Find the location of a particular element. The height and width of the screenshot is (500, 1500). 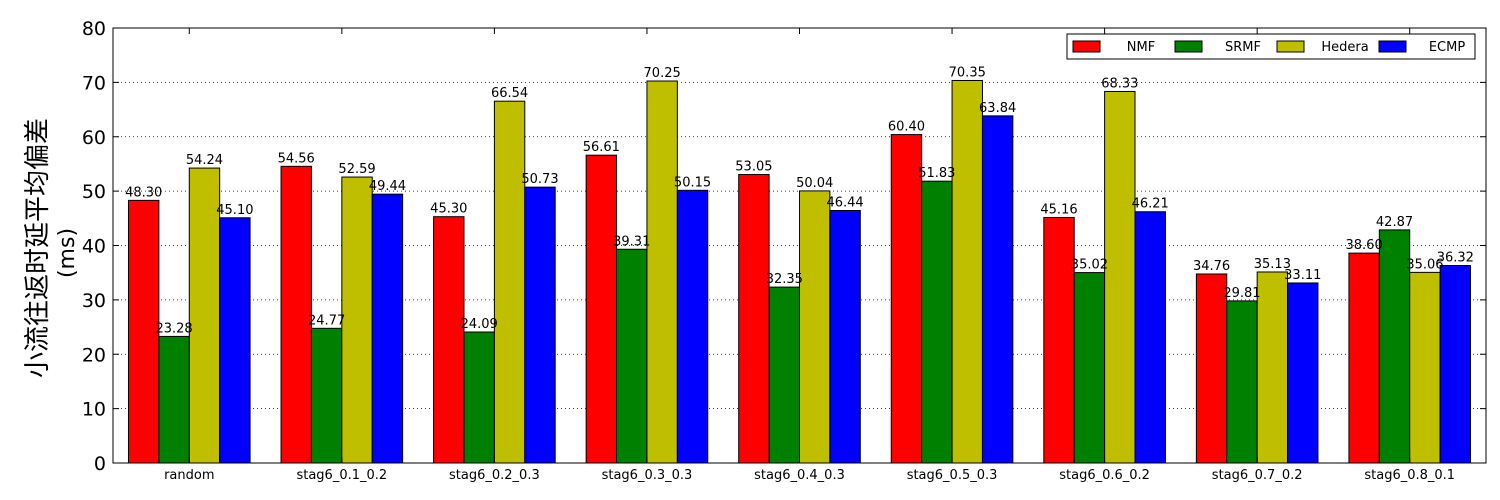

y-axis-label: 小流往返时延平均偏差 is located at coordinates (38, 248).